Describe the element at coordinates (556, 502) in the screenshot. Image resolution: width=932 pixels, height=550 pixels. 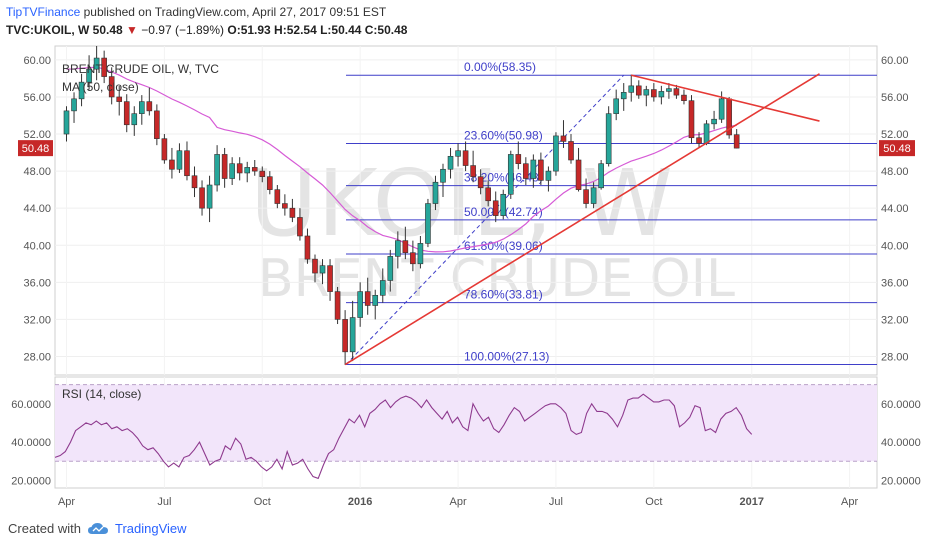
I see `time-tick-label: Jul` at that location.